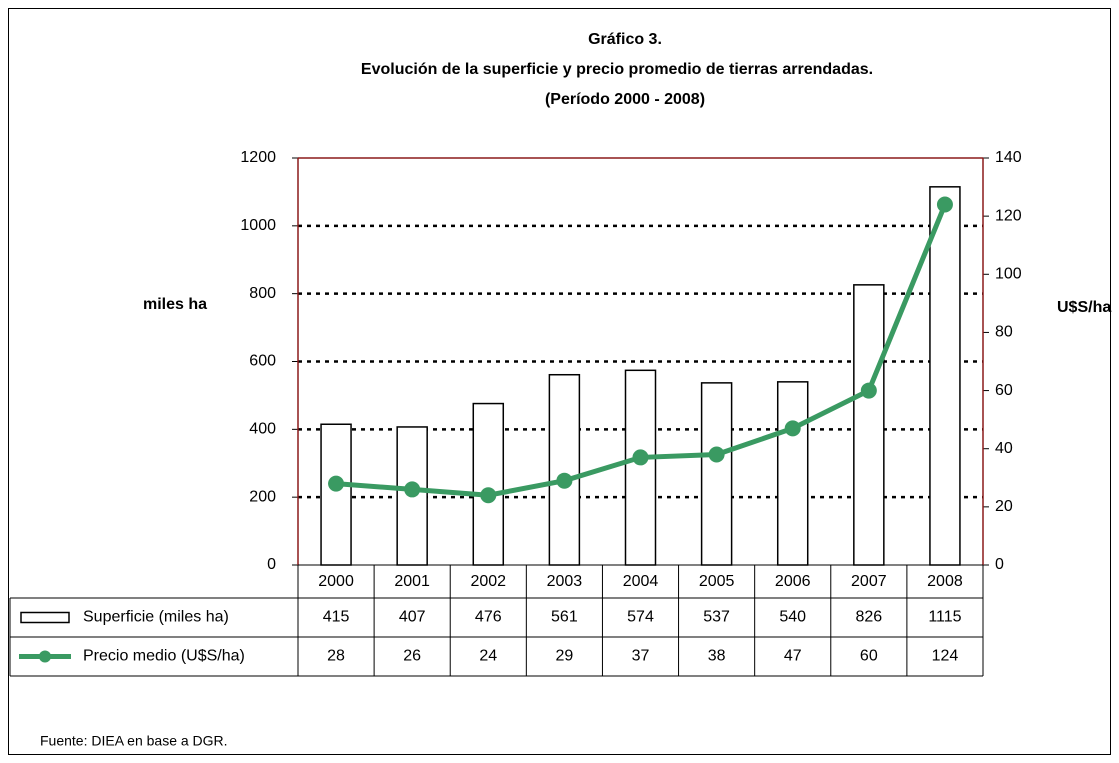 The image size is (1119, 763). What do you see at coordinates (336, 581) in the screenshot?
I see `x-tick-label: 2000` at bounding box center [336, 581].